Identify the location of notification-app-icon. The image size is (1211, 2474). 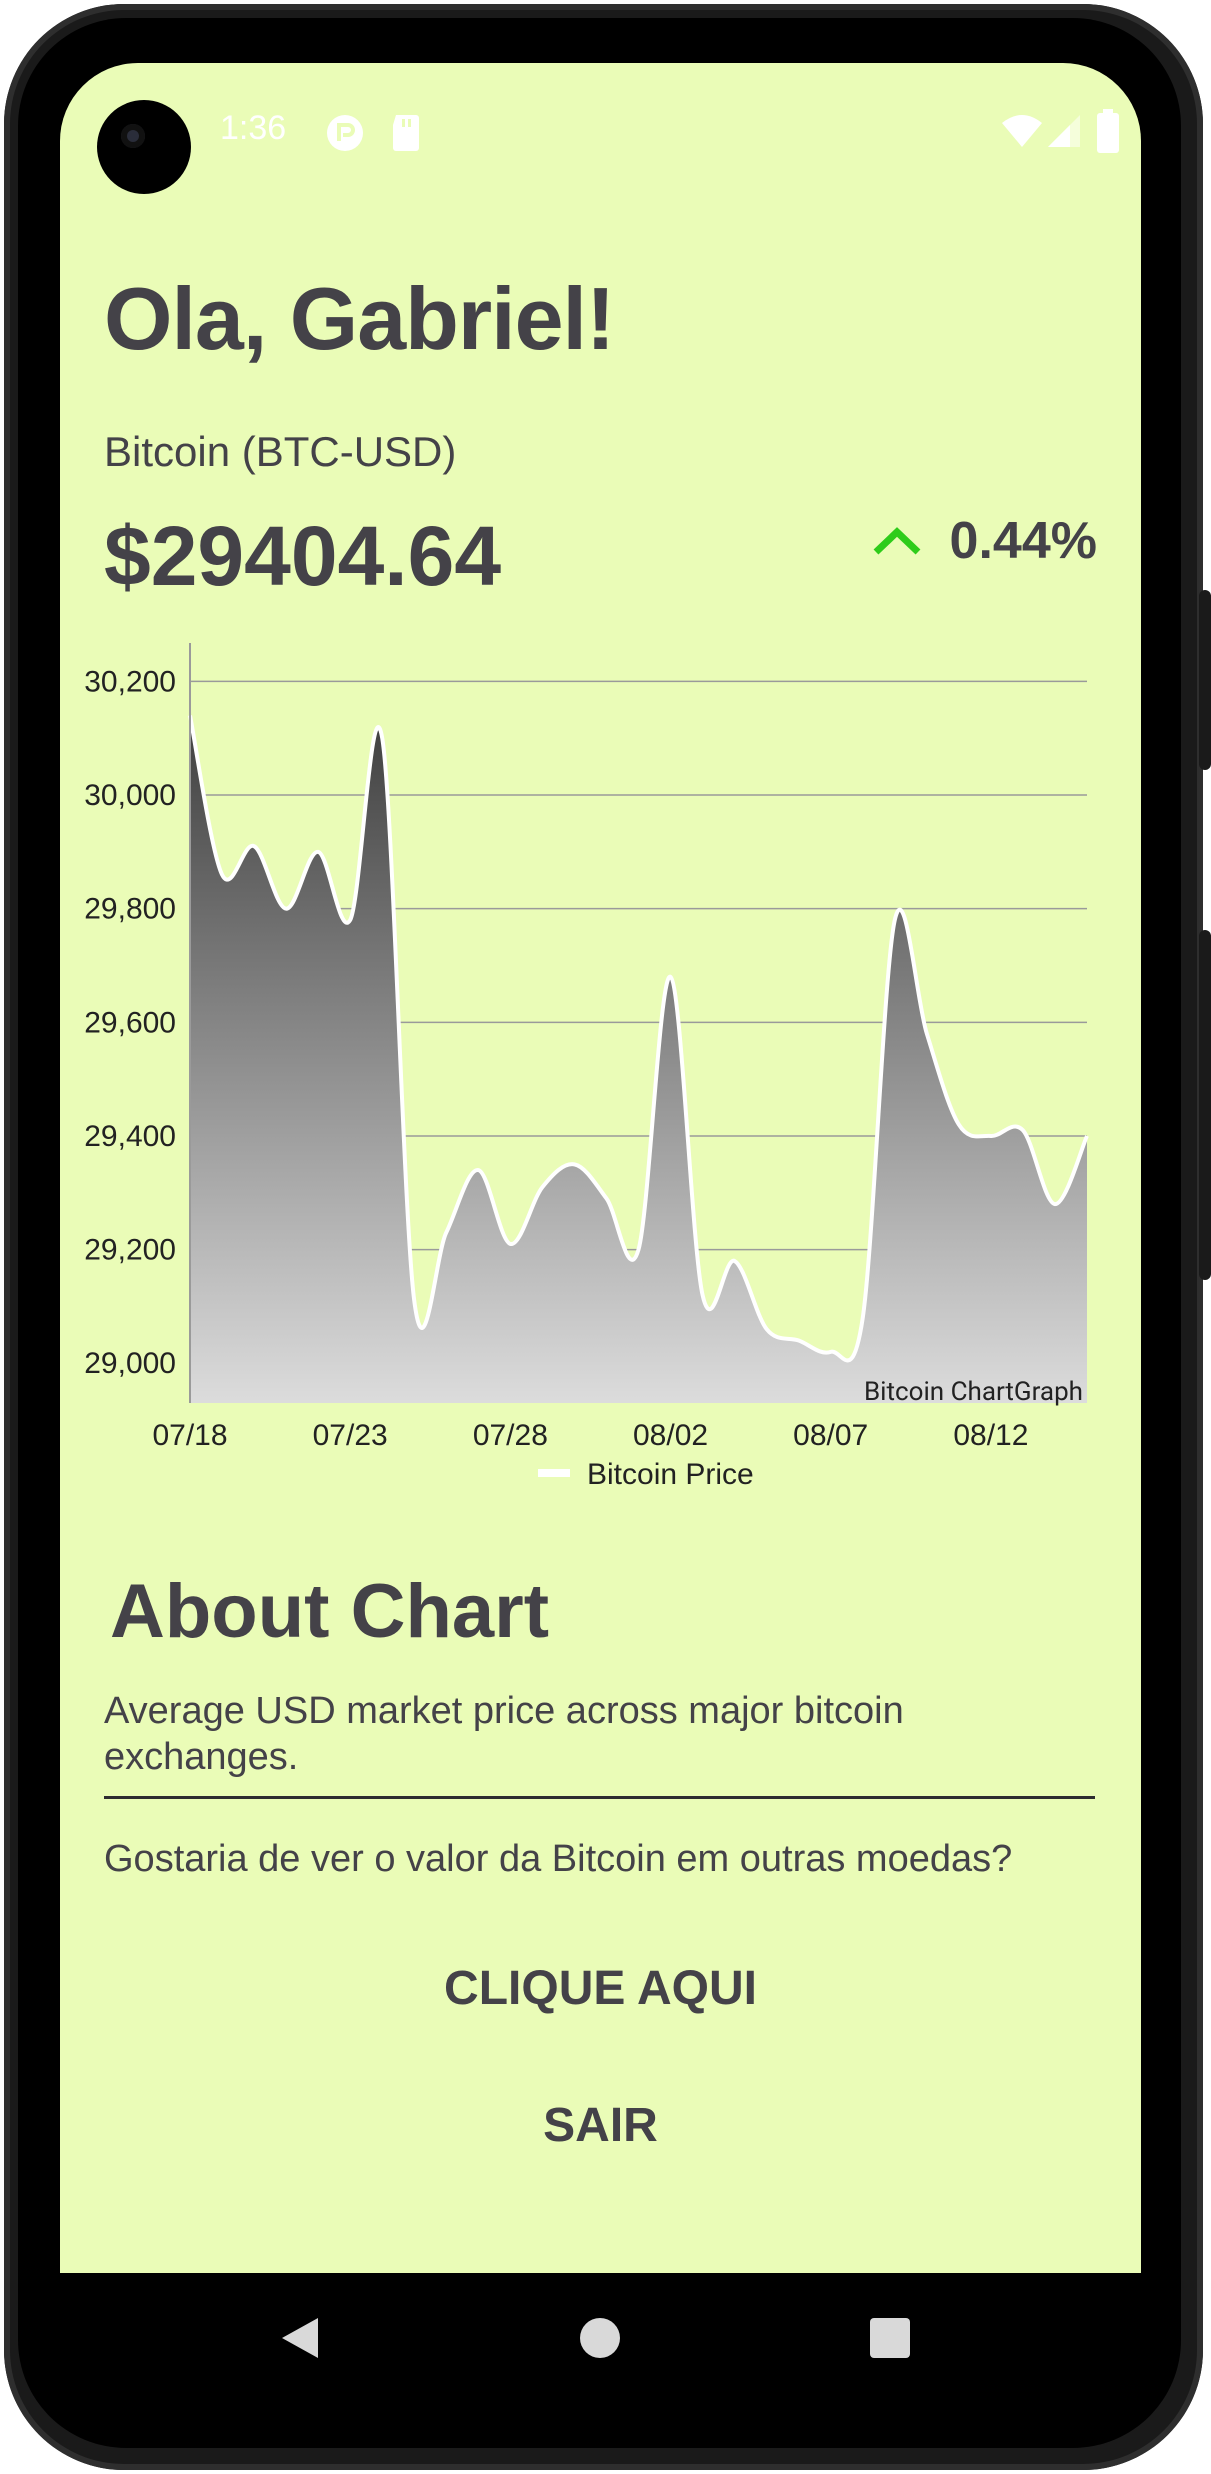
(345, 133).